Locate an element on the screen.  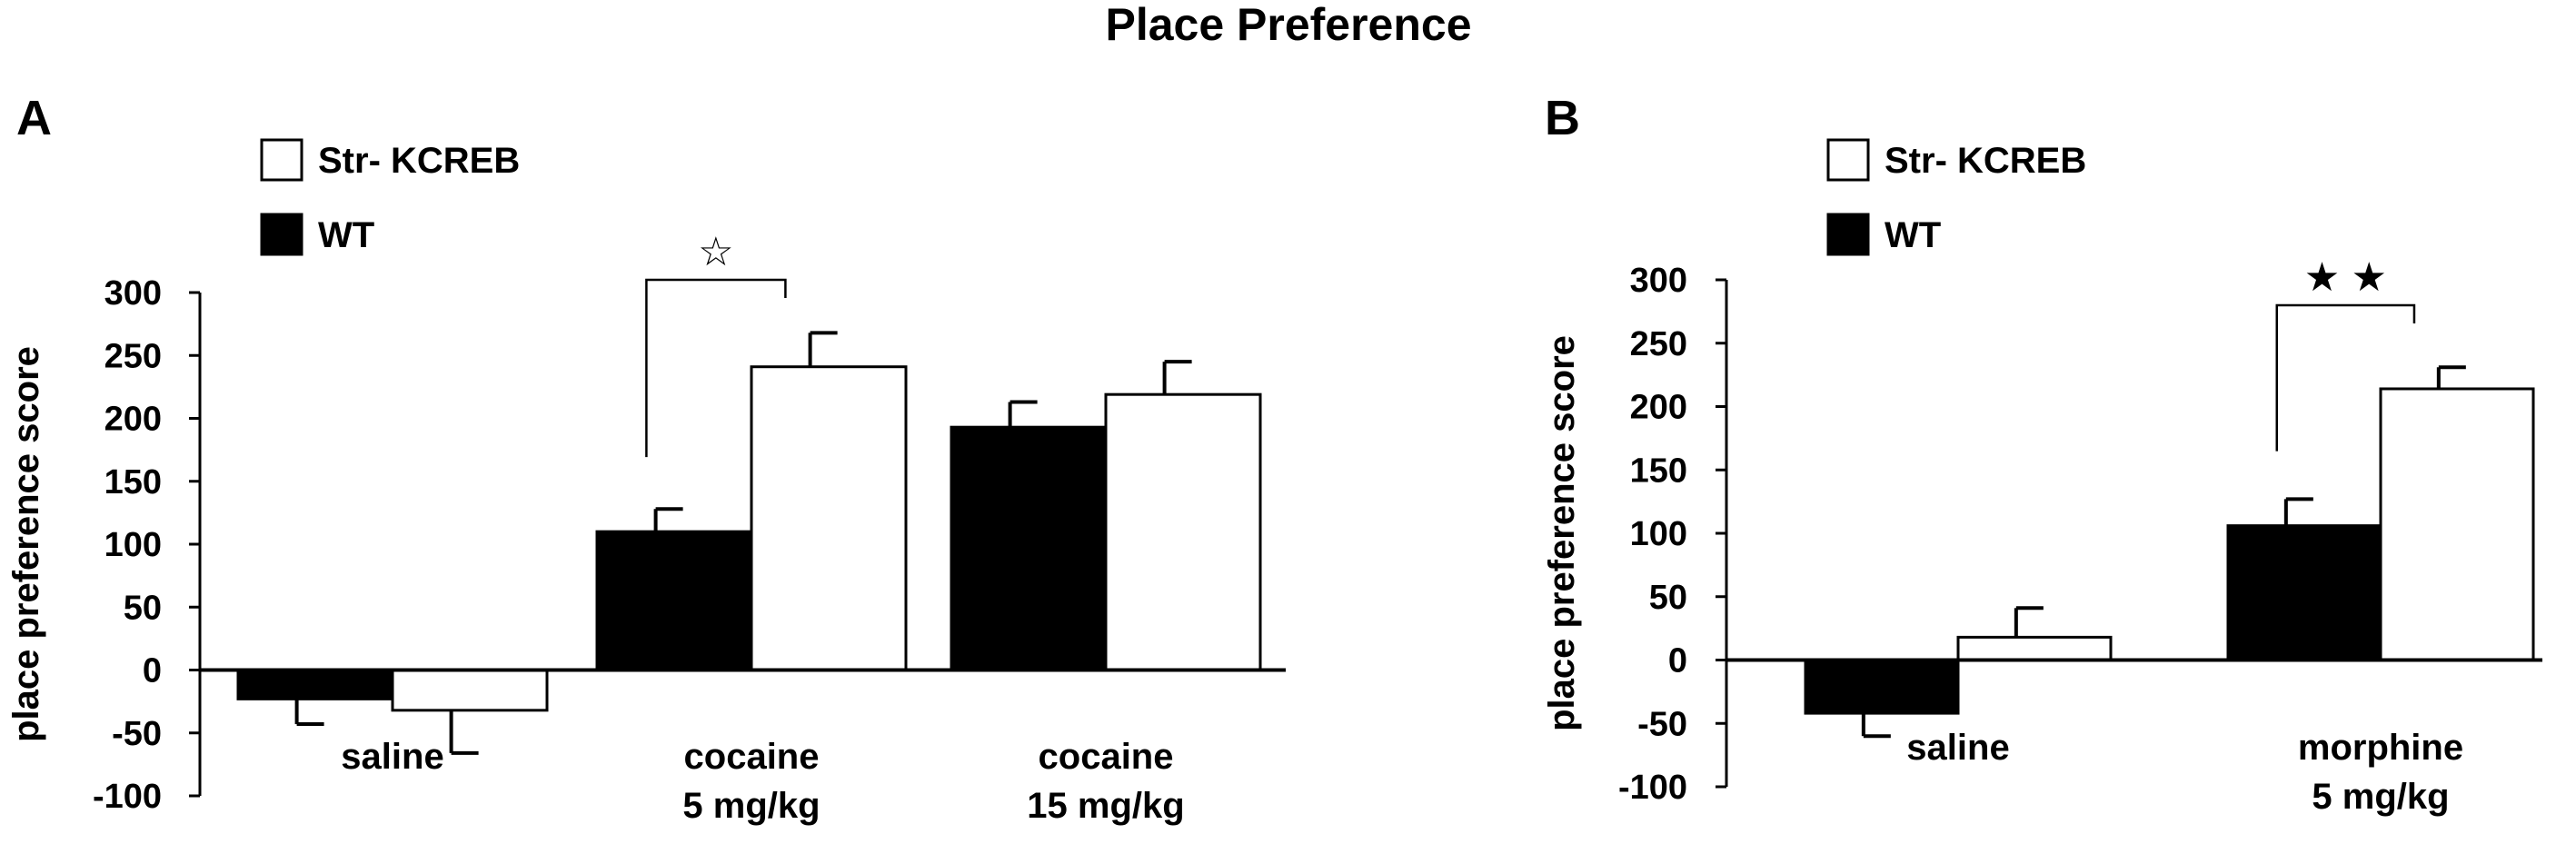
significance-marker: ★ ★ is located at coordinates (2345, 277).